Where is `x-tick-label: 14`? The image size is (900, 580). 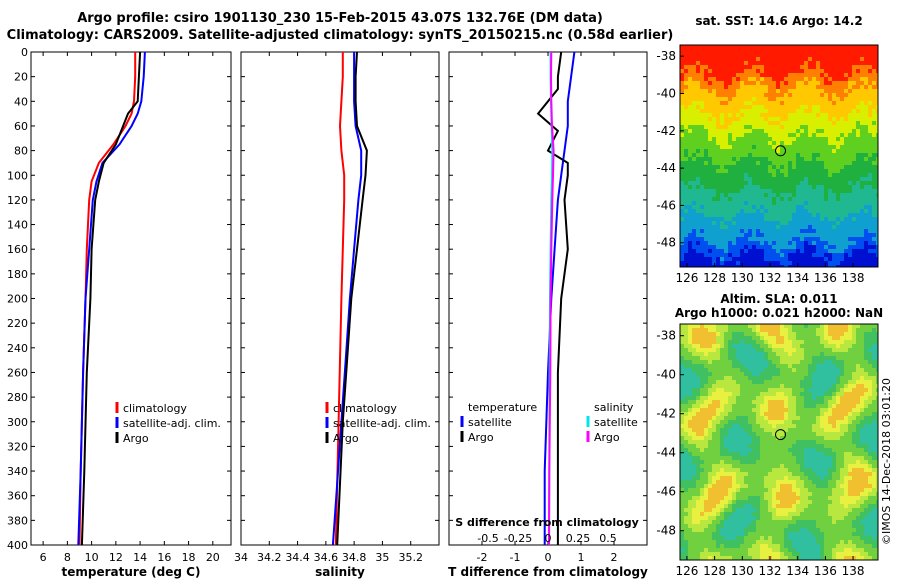 x-tick-label: 14 is located at coordinates (140, 557).